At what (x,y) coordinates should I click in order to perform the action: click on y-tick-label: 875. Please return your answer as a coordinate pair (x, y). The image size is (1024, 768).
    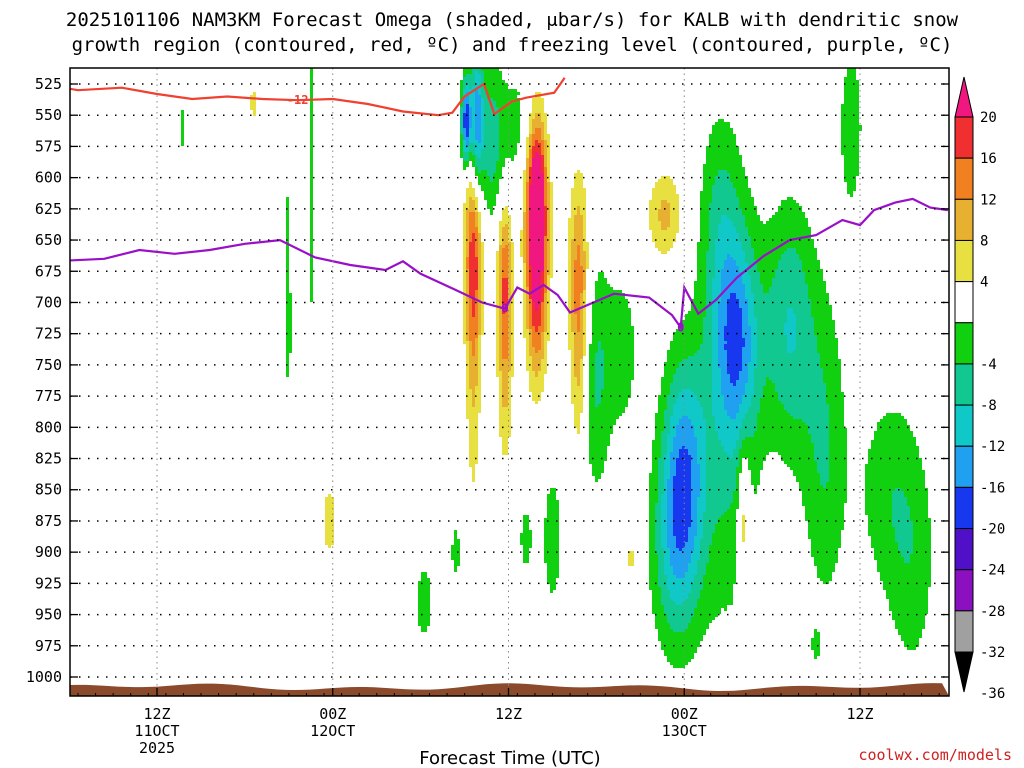
    Looking at the image, I should click on (48, 521).